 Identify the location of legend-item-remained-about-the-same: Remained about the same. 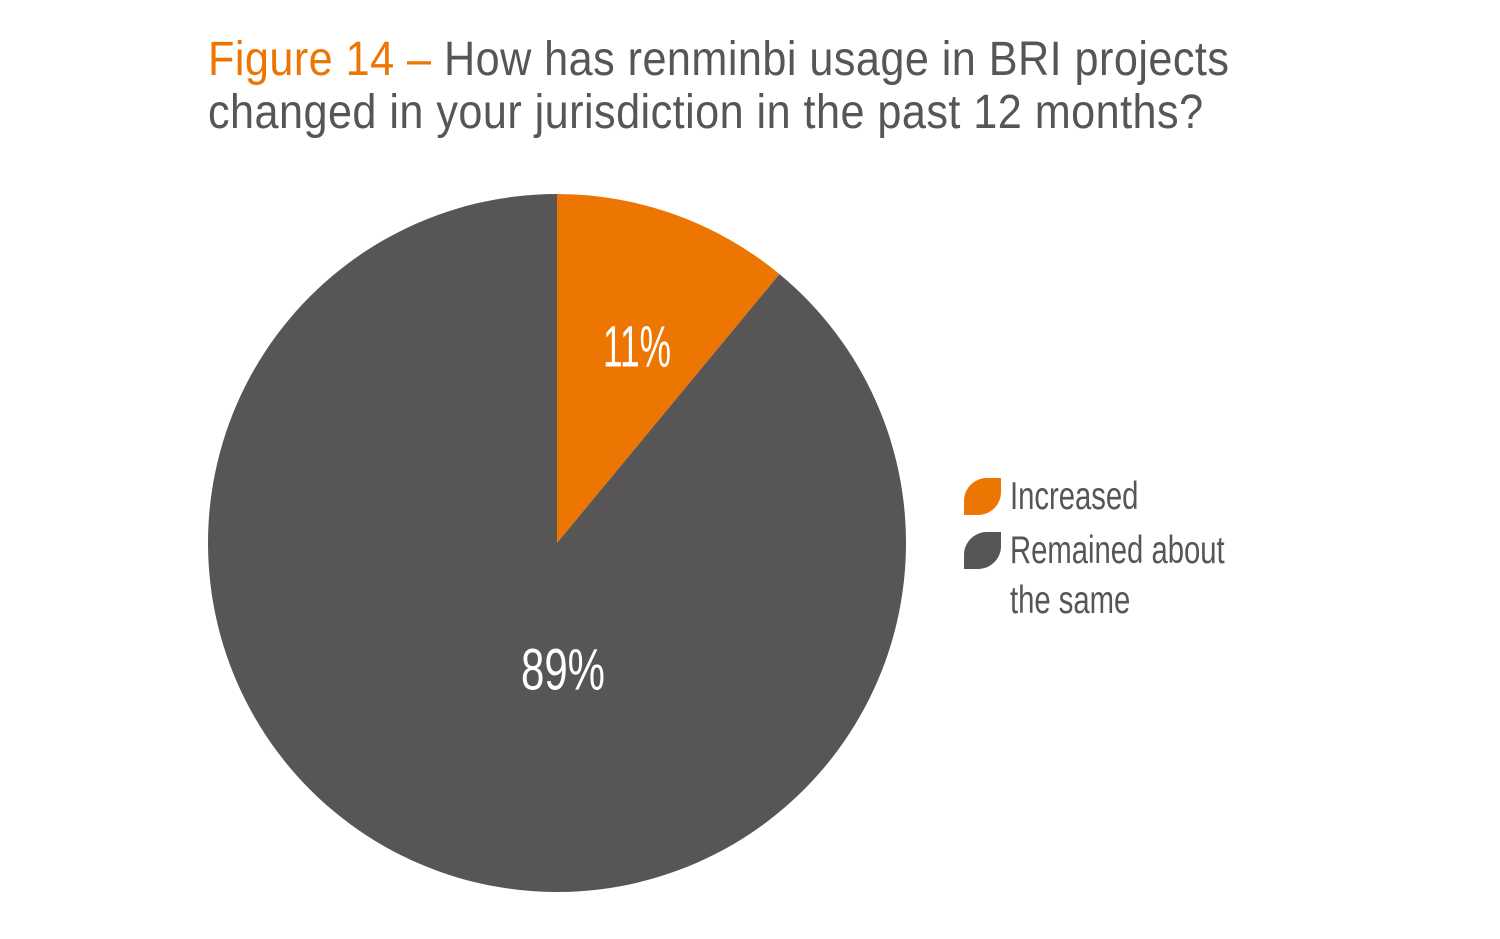
(1147, 576).